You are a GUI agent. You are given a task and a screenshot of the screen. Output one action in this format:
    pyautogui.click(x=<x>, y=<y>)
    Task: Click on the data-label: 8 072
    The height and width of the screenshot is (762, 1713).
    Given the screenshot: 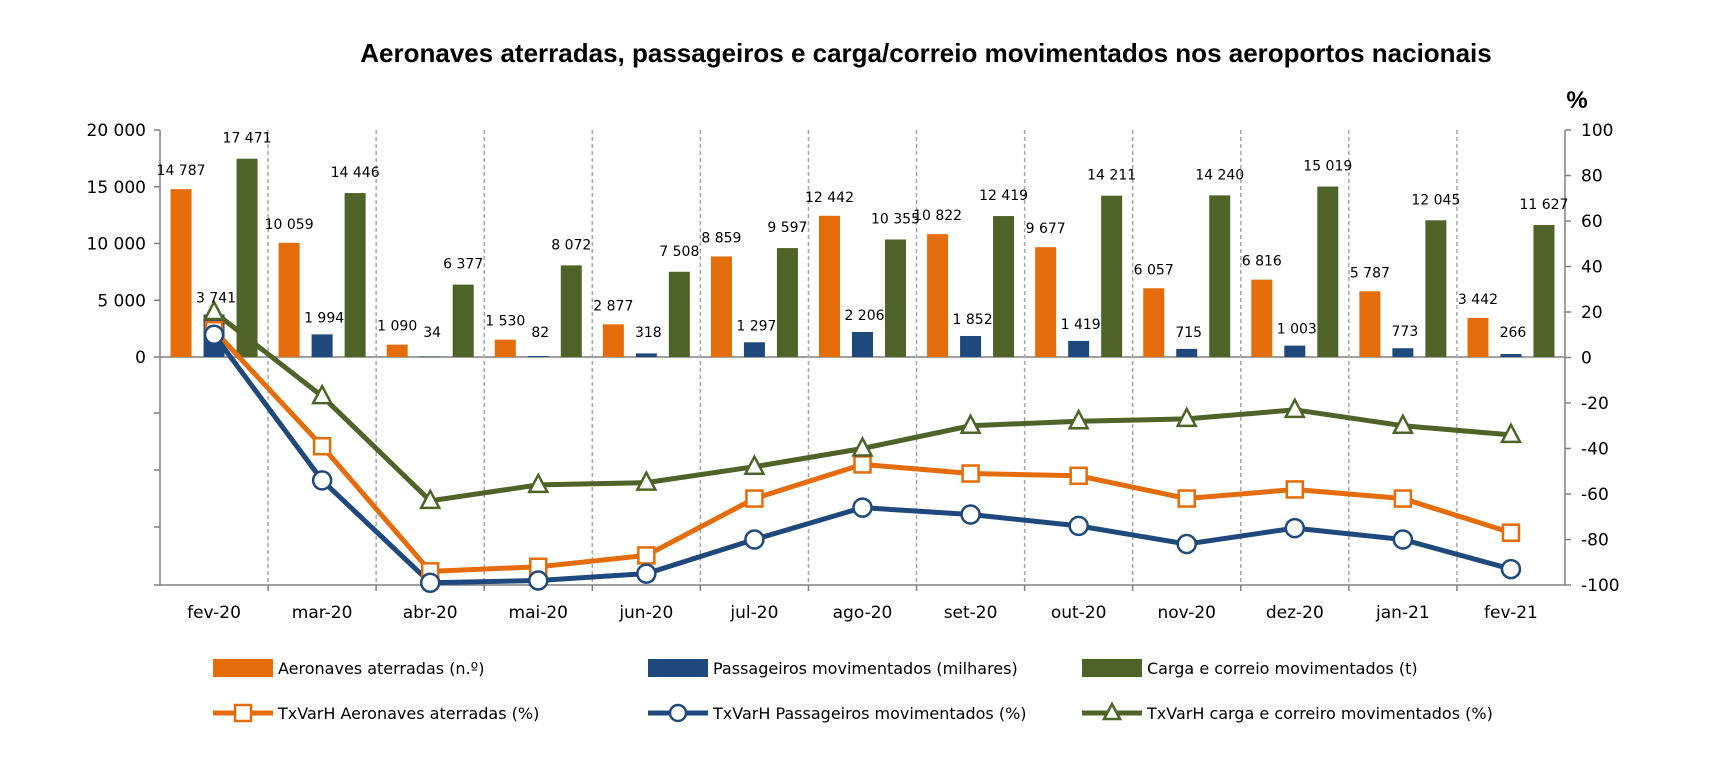 What is the action you would take?
    pyautogui.click(x=571, y=245)
    